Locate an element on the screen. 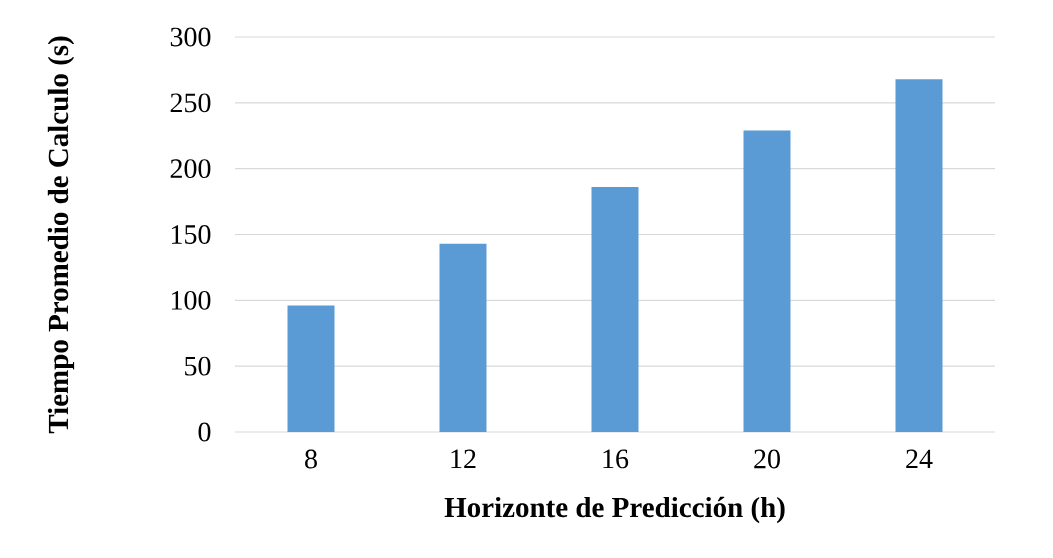  y-tick-label: 0 is located at coordinates (204, 432).